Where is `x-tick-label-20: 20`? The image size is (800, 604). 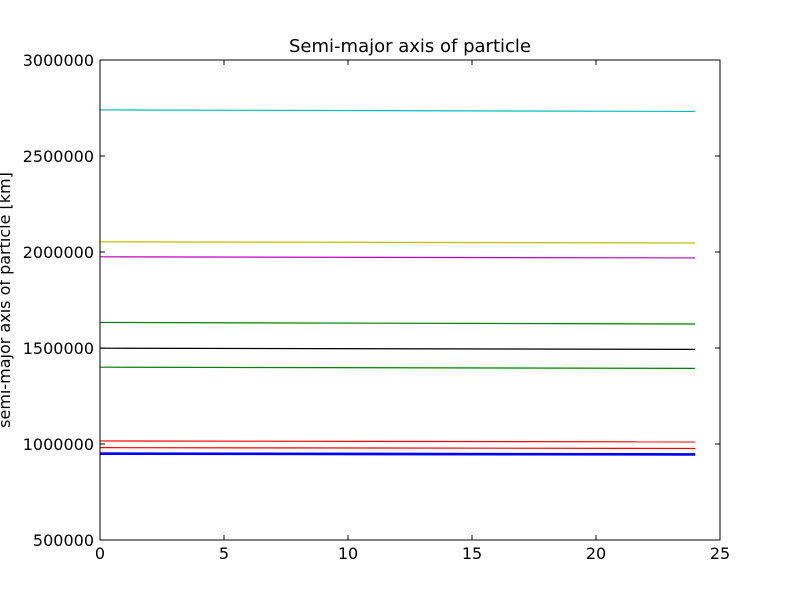 x-tick-label-20: 20 is located at coordinates (596, 553).